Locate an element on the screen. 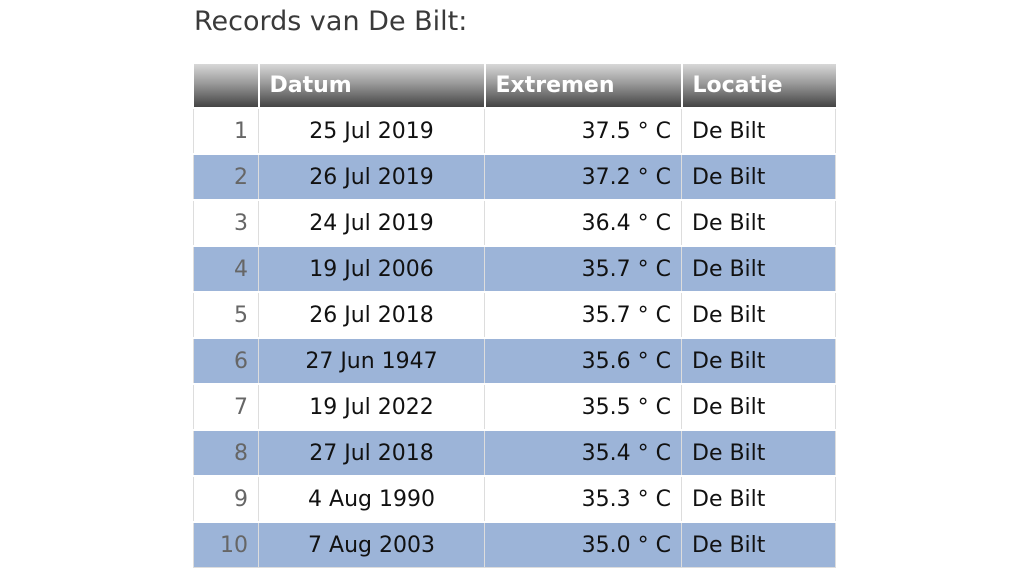 This screenshot has height=576, width=1024. table-row: 6 27 Jun 1947 35.6 ° C De Bilt is located at coordinates (514, 361).